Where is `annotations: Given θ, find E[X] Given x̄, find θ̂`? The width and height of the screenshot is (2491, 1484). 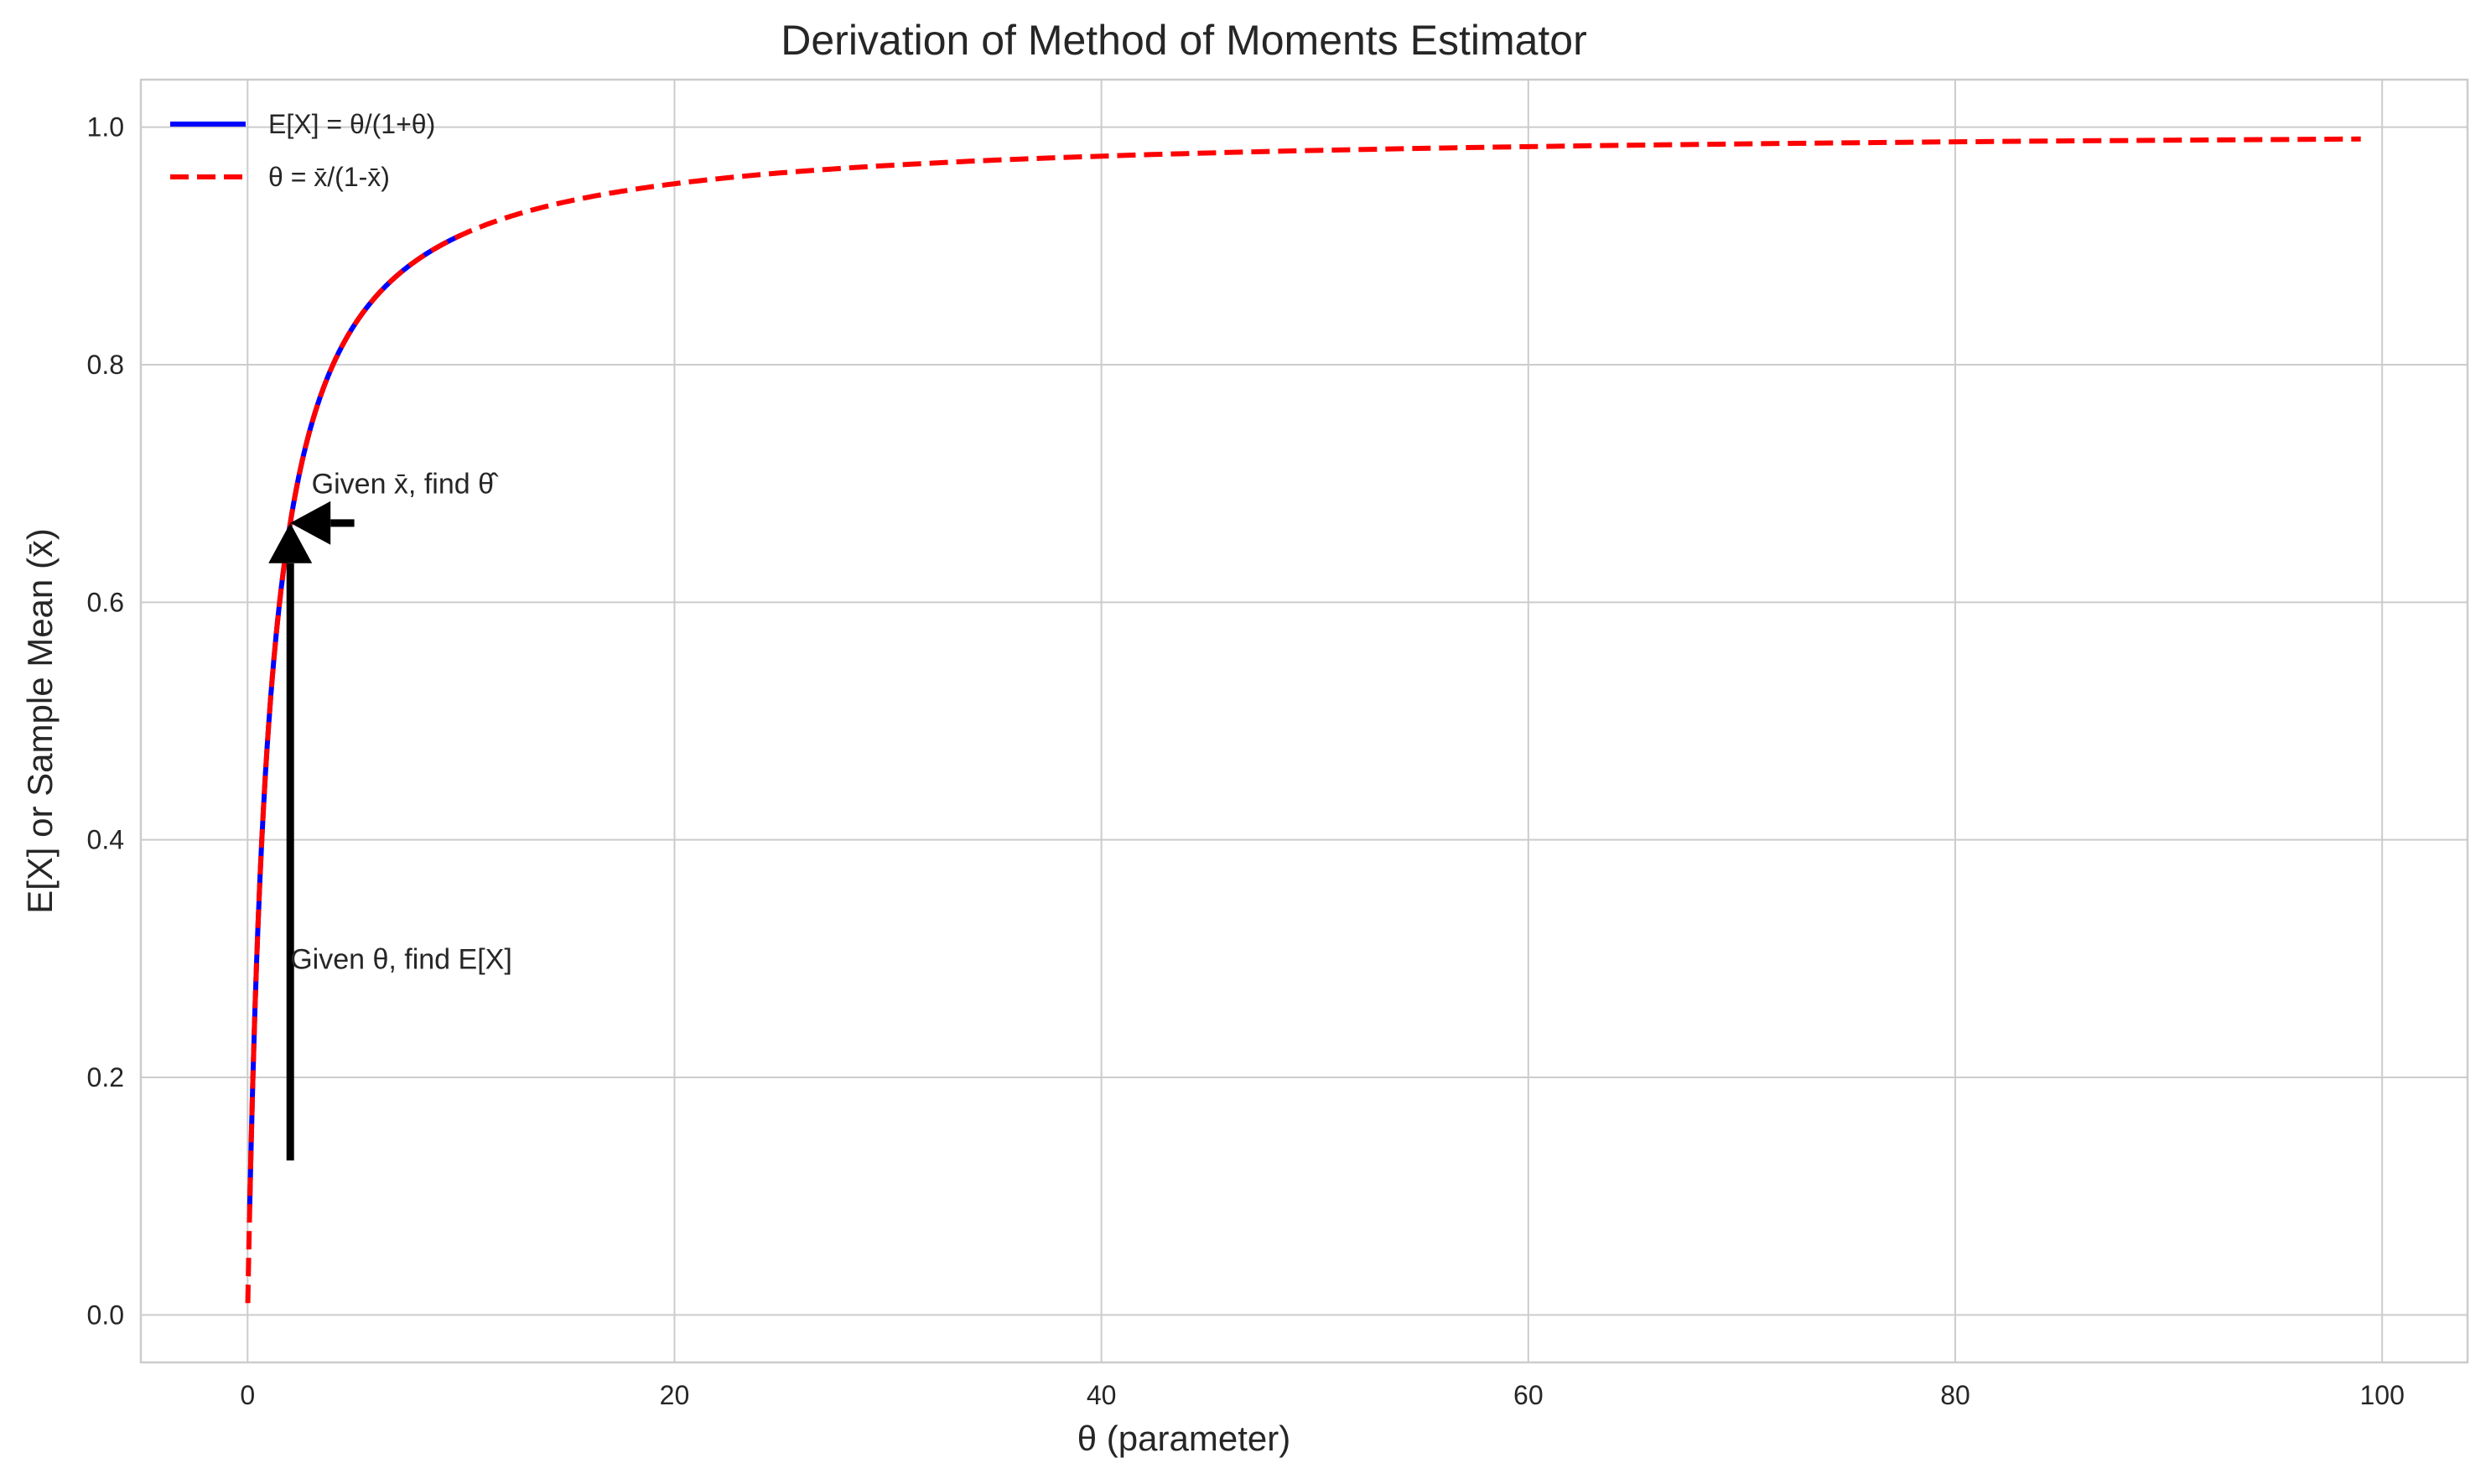
annotations: Given θ, find E[X] Given x̄, find θ̂ is located at coordinates (390, 815).